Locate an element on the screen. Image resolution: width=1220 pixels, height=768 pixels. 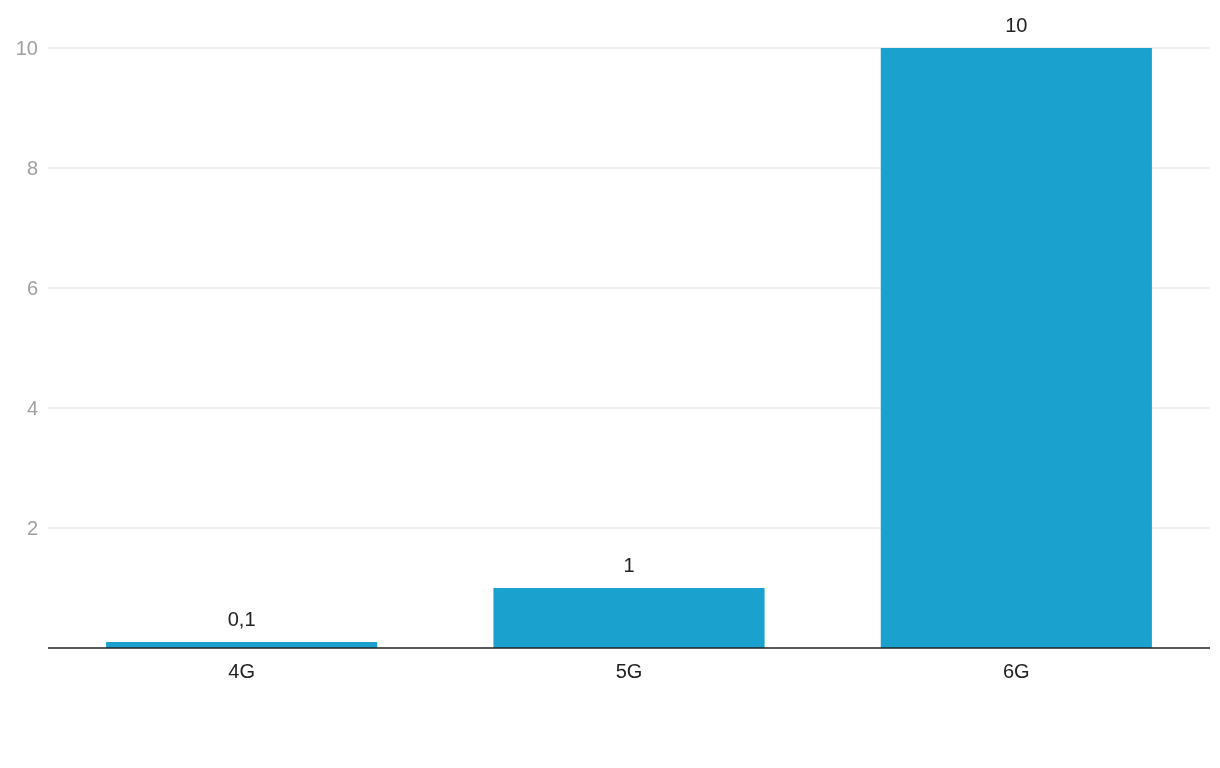
data-label: 0,1 is located at coordinates (241, 619).